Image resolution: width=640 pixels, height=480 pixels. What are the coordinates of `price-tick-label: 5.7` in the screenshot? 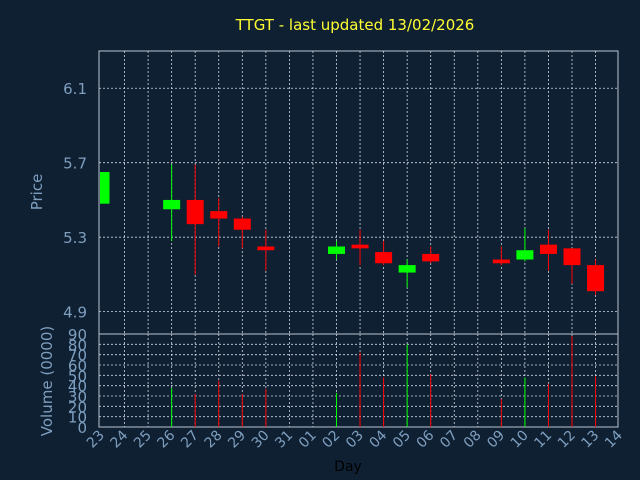 It's located at (75, 164).